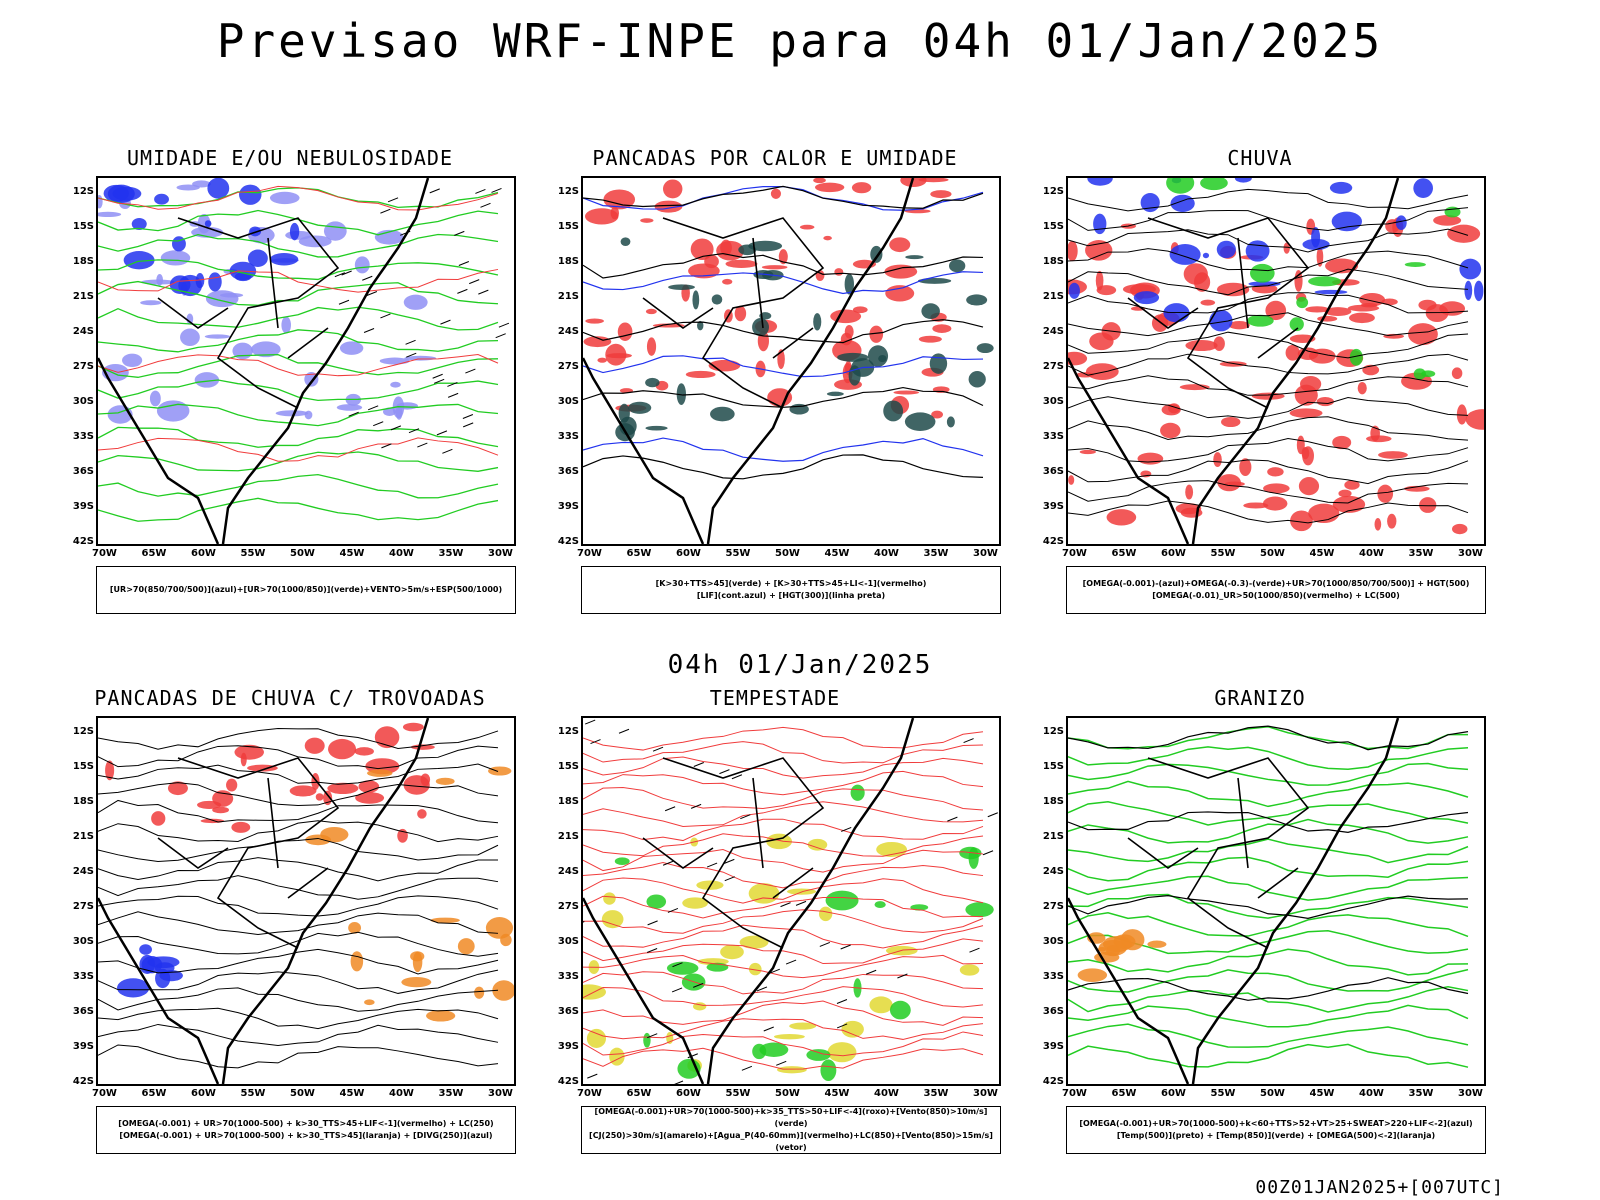  Describe the element at coordinates (1218, 853) in the screenshot. I see `state-borders` at that location.